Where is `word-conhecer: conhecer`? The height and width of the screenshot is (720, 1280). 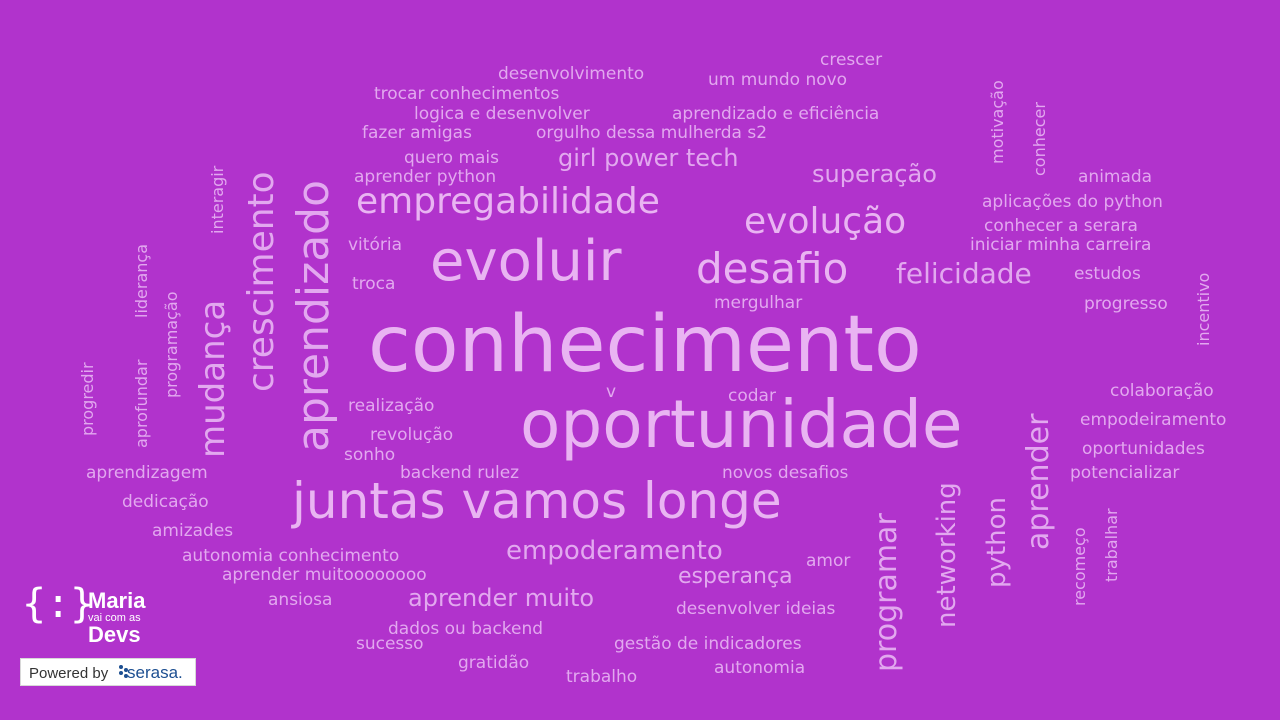
word-conhecer: conhecer is located at coordinates (1039, 139).